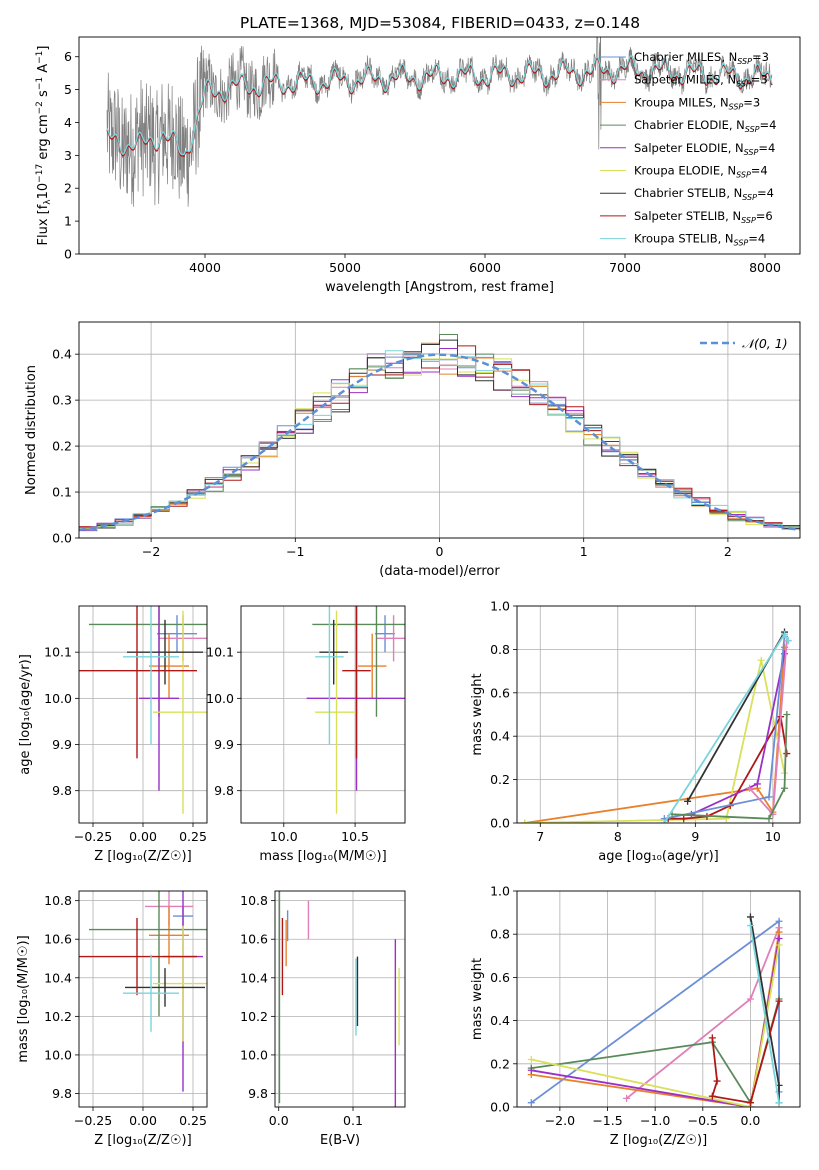  Describe the element at coordinates (689, 148) in the screenshot. I see `legend-label-text: Salpeter ELODIE, N` at that location.